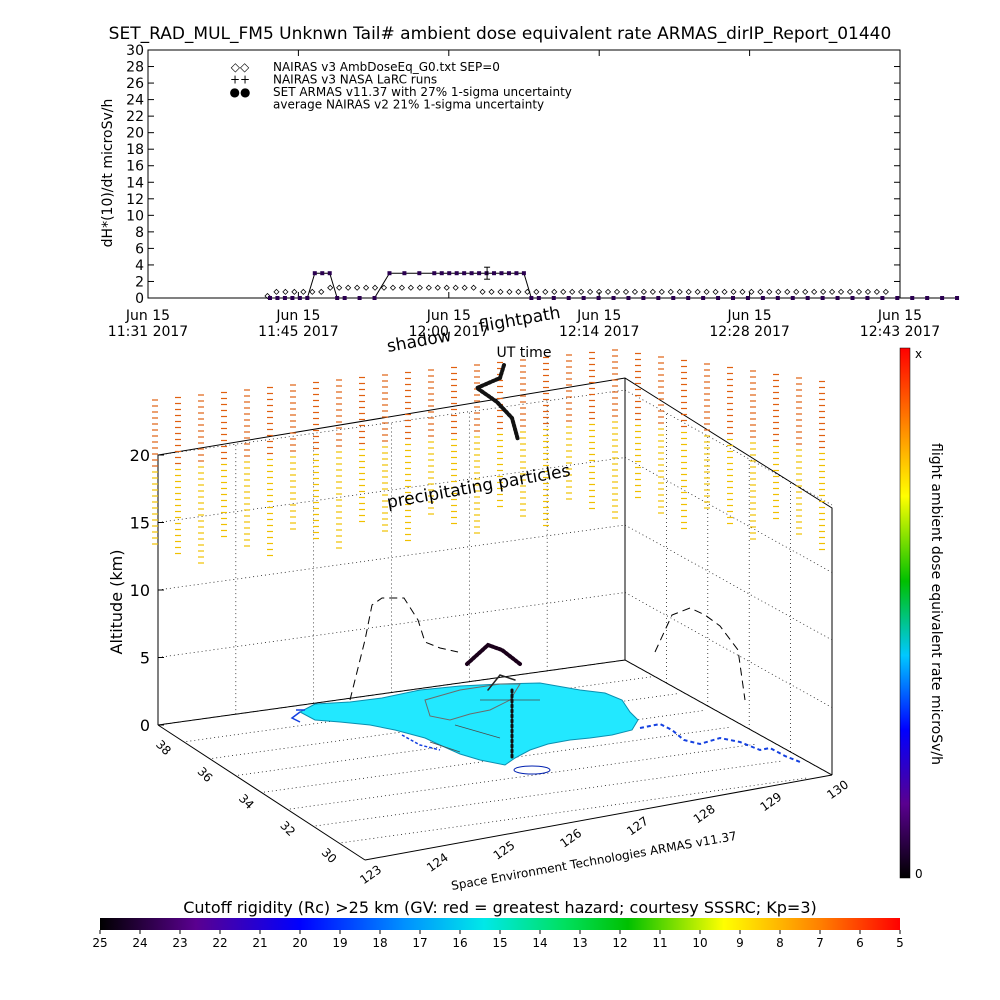  What do you see at coordinates (570, 838) in the screenshot?
I see `longitude-tick-label: 126` at bounding box center [570, 838].